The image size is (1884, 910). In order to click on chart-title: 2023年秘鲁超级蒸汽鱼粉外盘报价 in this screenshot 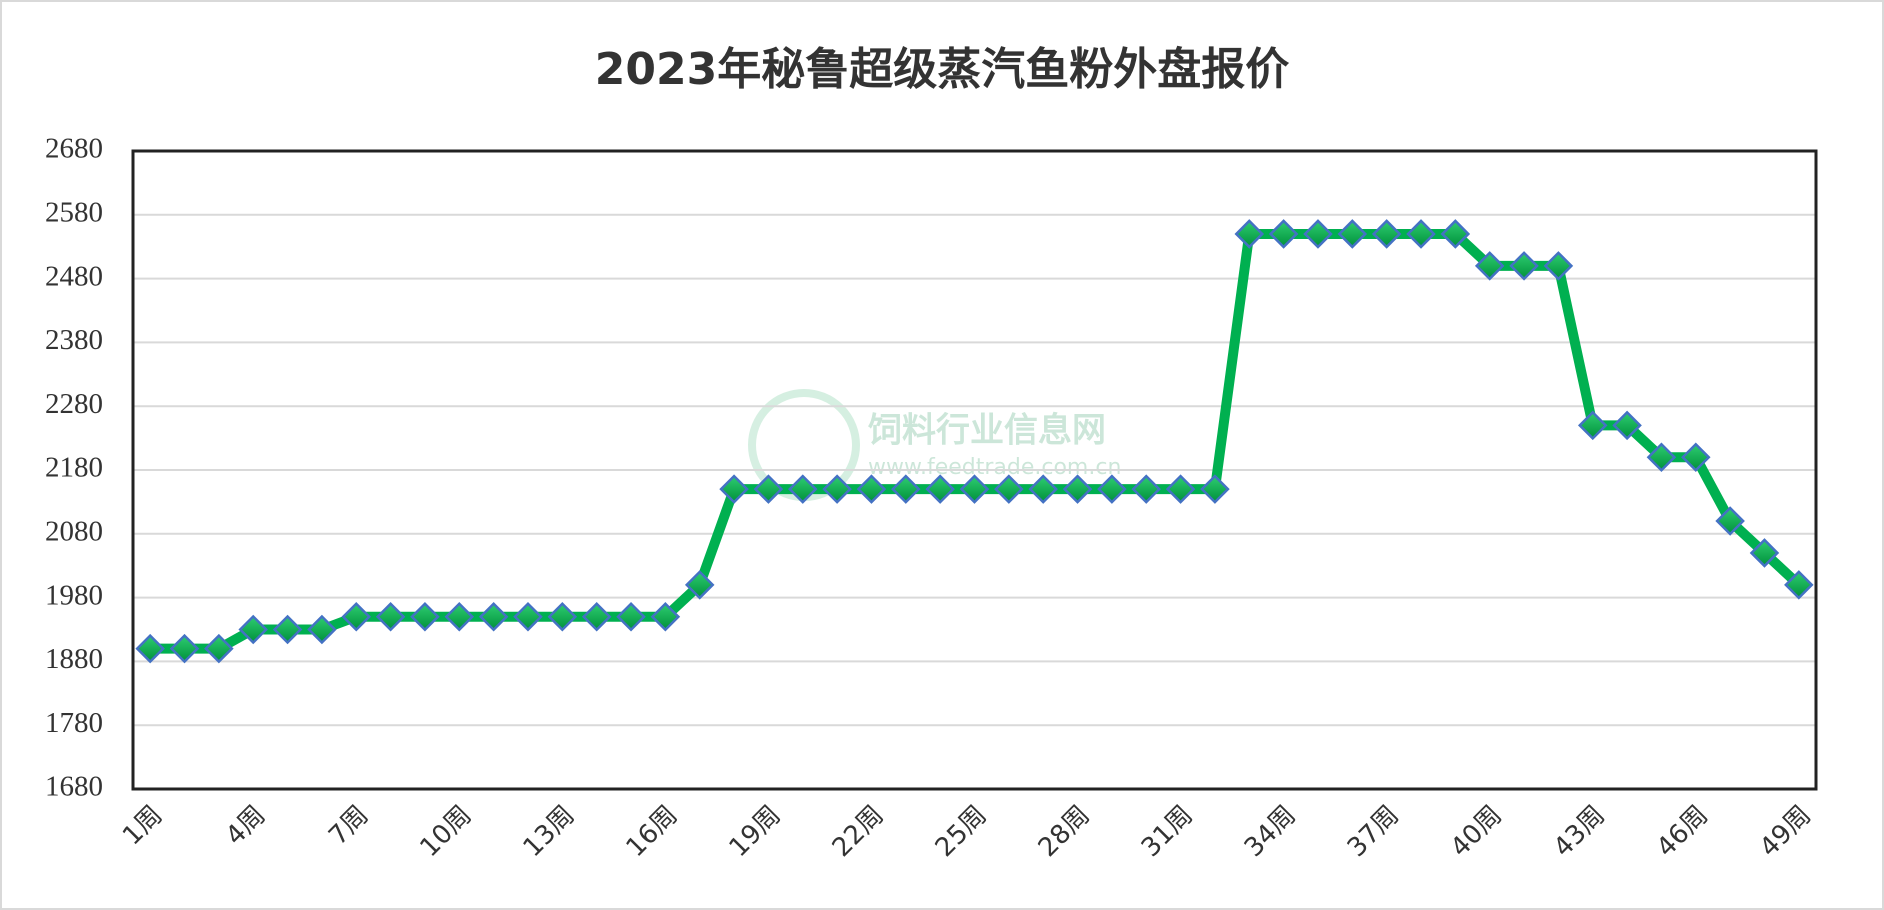, I will do `click(942, 69)`.